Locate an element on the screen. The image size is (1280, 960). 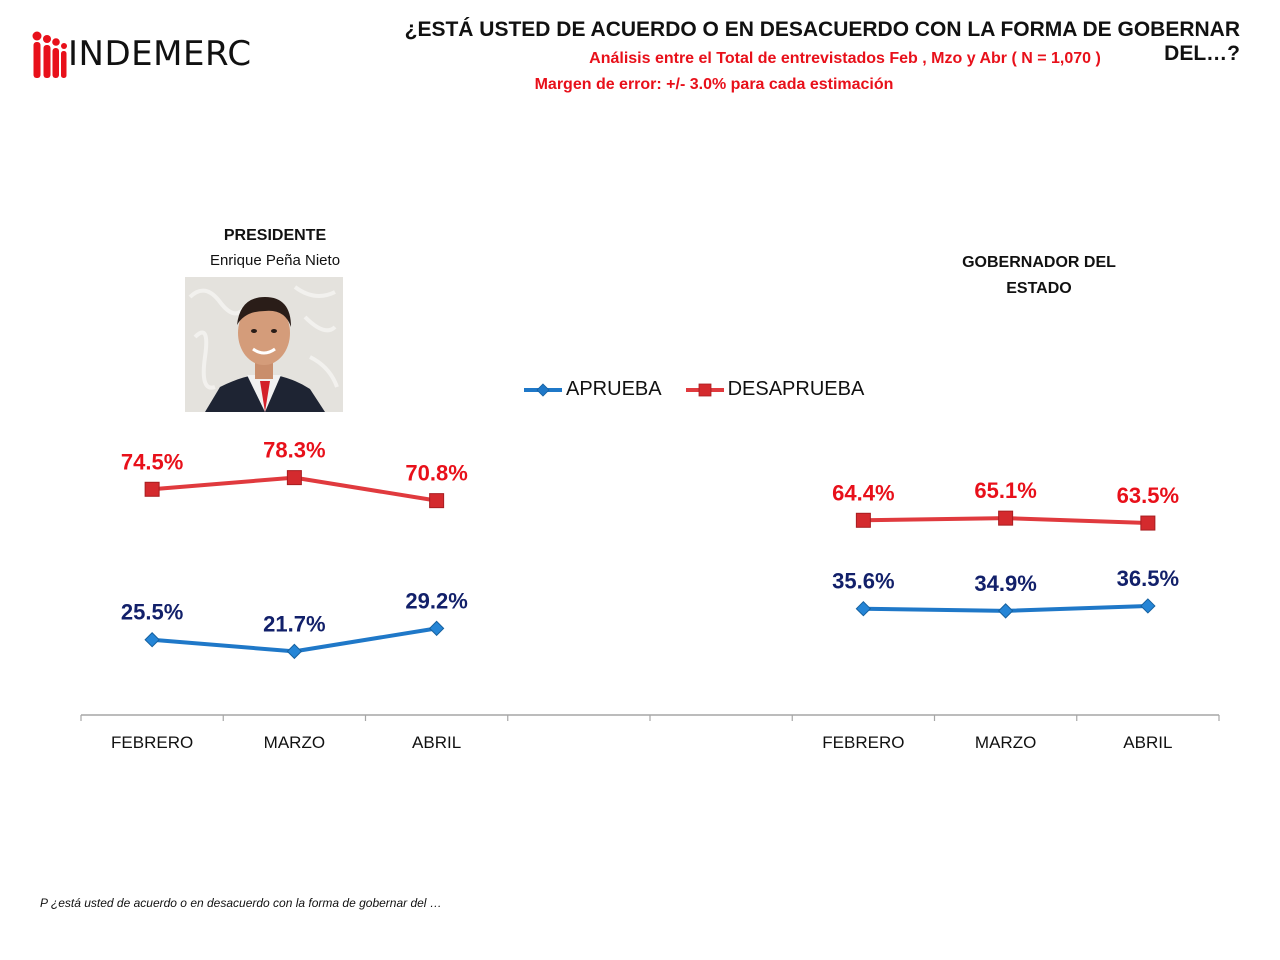
data-label-desaprueba: 63.5% is located at coordinates (1148, 495).